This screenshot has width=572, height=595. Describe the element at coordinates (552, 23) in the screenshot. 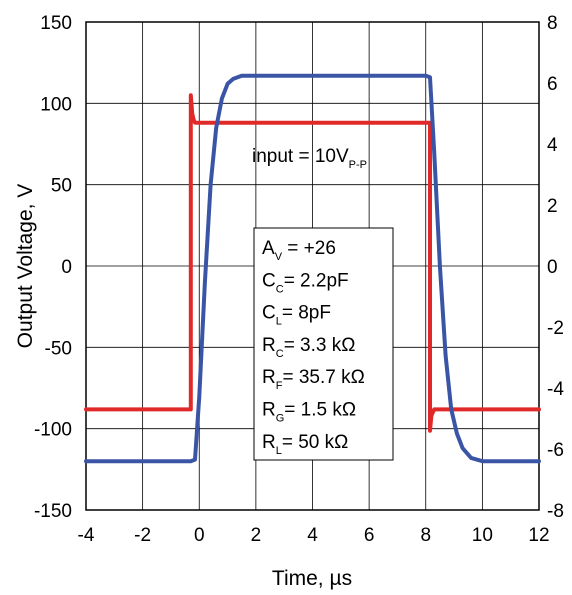

I see `y2-tick-label: 8` at that location.